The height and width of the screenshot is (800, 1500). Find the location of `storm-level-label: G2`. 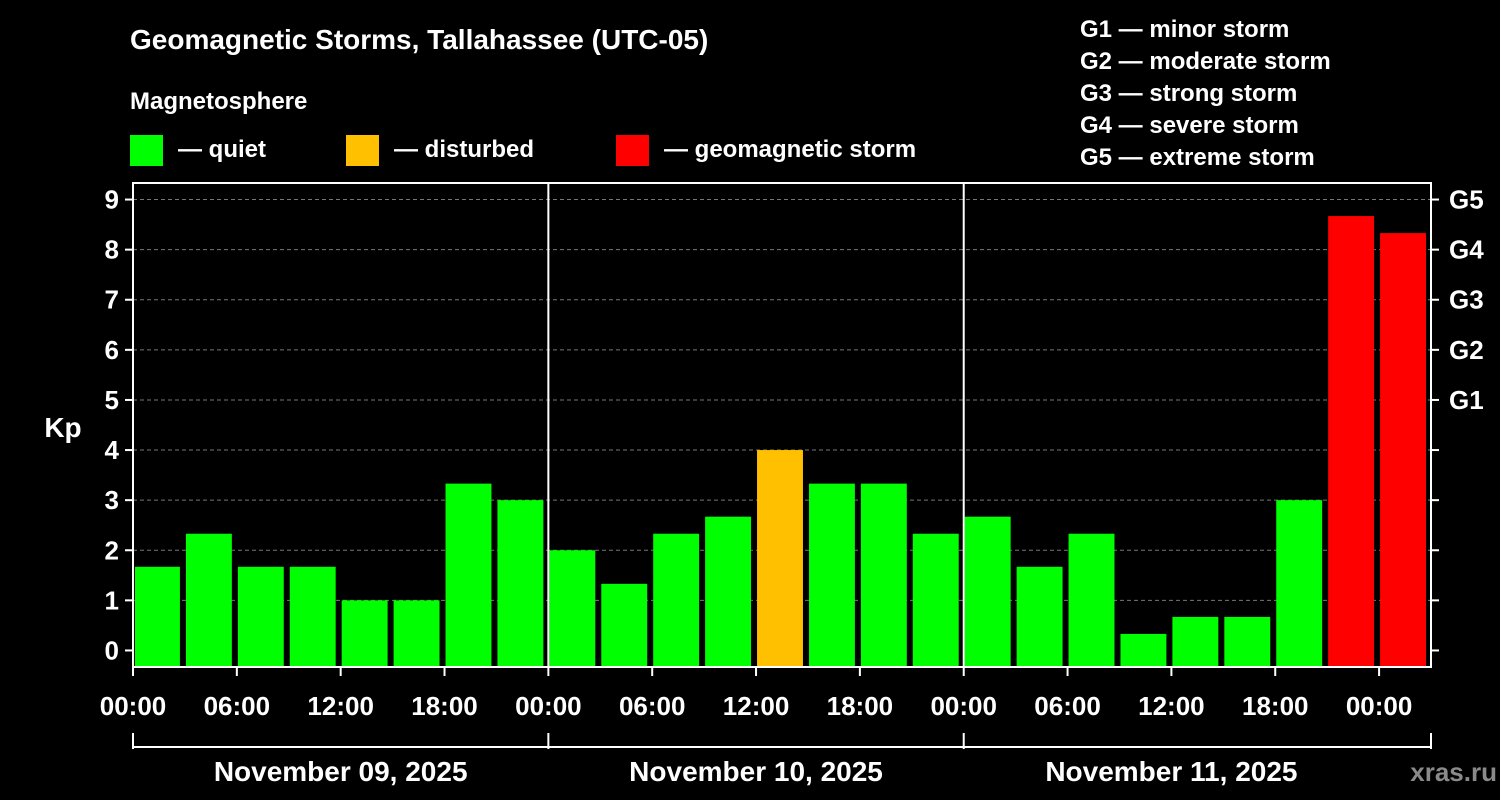

storm-level-label: G2 is located at coordinates (1466, 350).